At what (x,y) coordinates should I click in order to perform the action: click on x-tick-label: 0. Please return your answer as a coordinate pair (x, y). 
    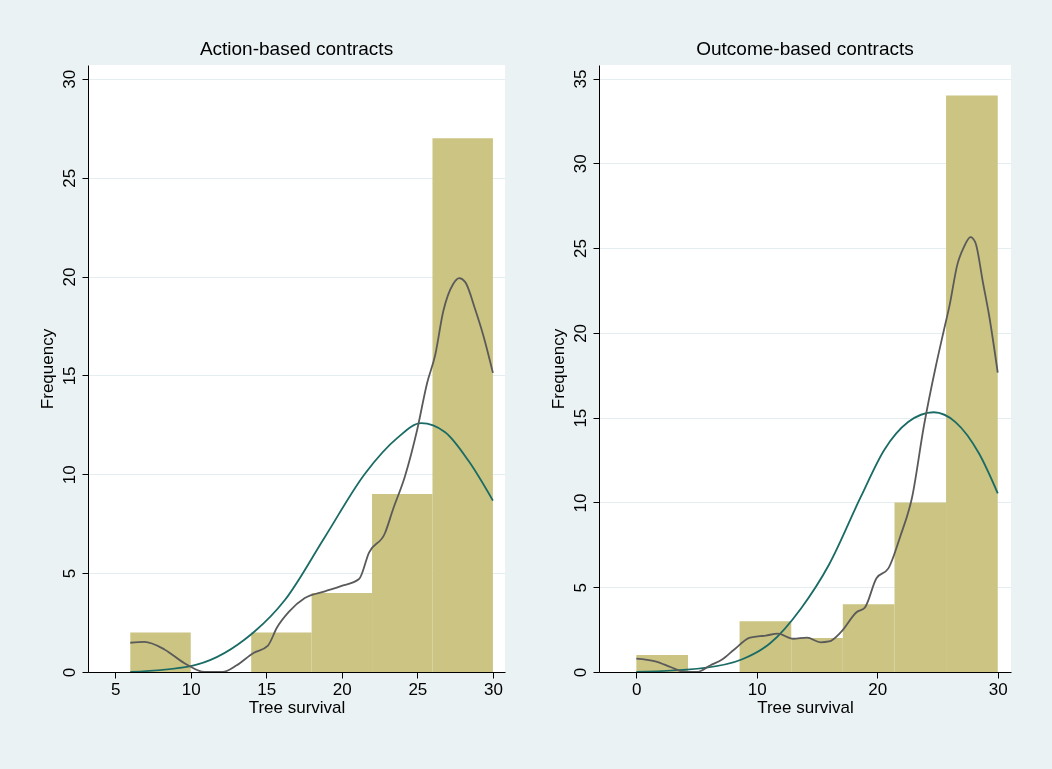
    Looking at the image, I should click on (637, 689).